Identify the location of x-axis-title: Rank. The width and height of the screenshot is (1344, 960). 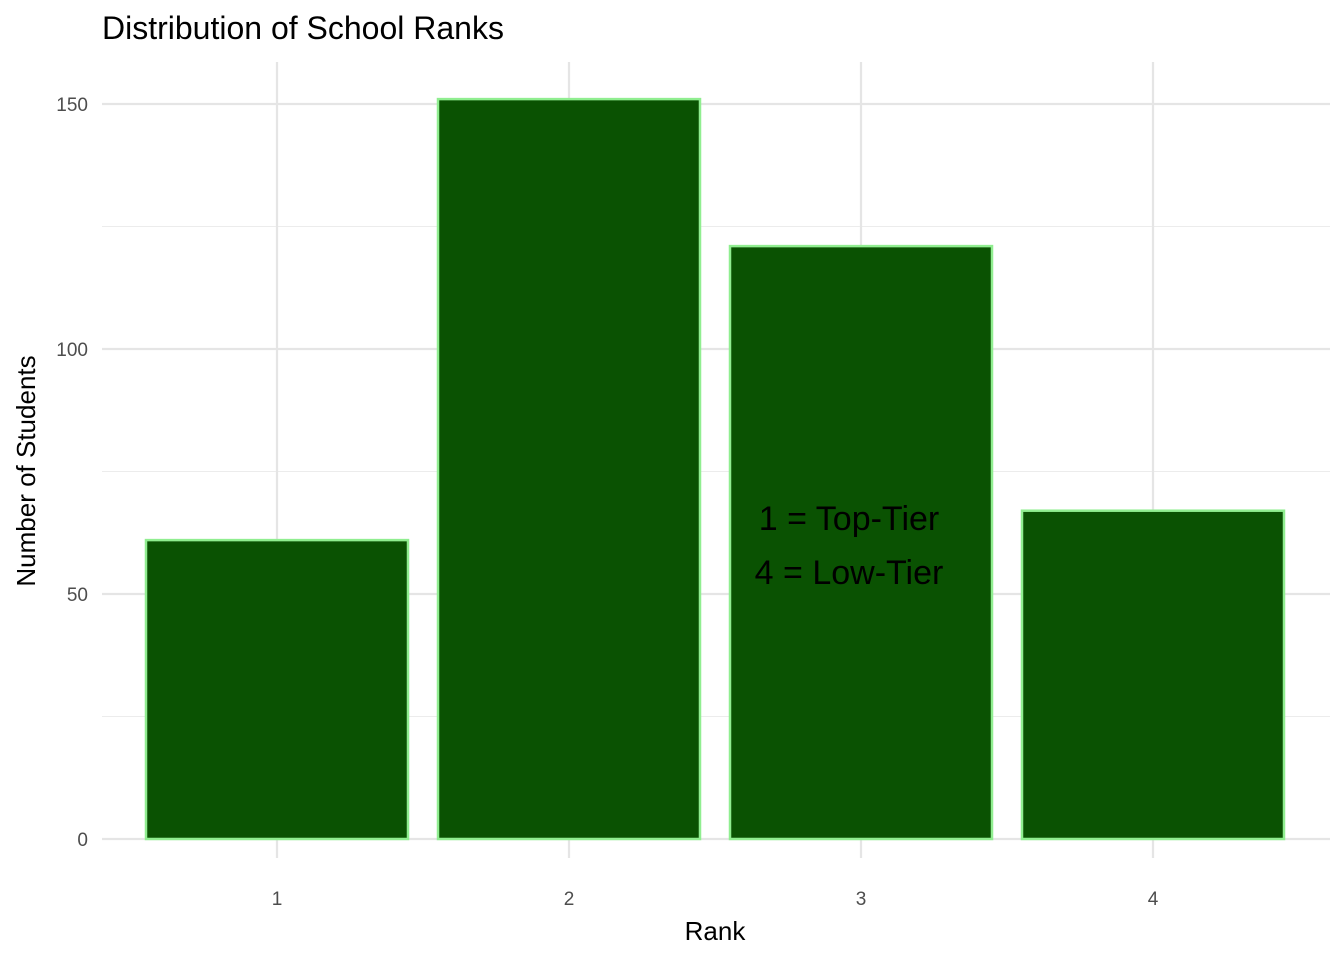
(716, 931).